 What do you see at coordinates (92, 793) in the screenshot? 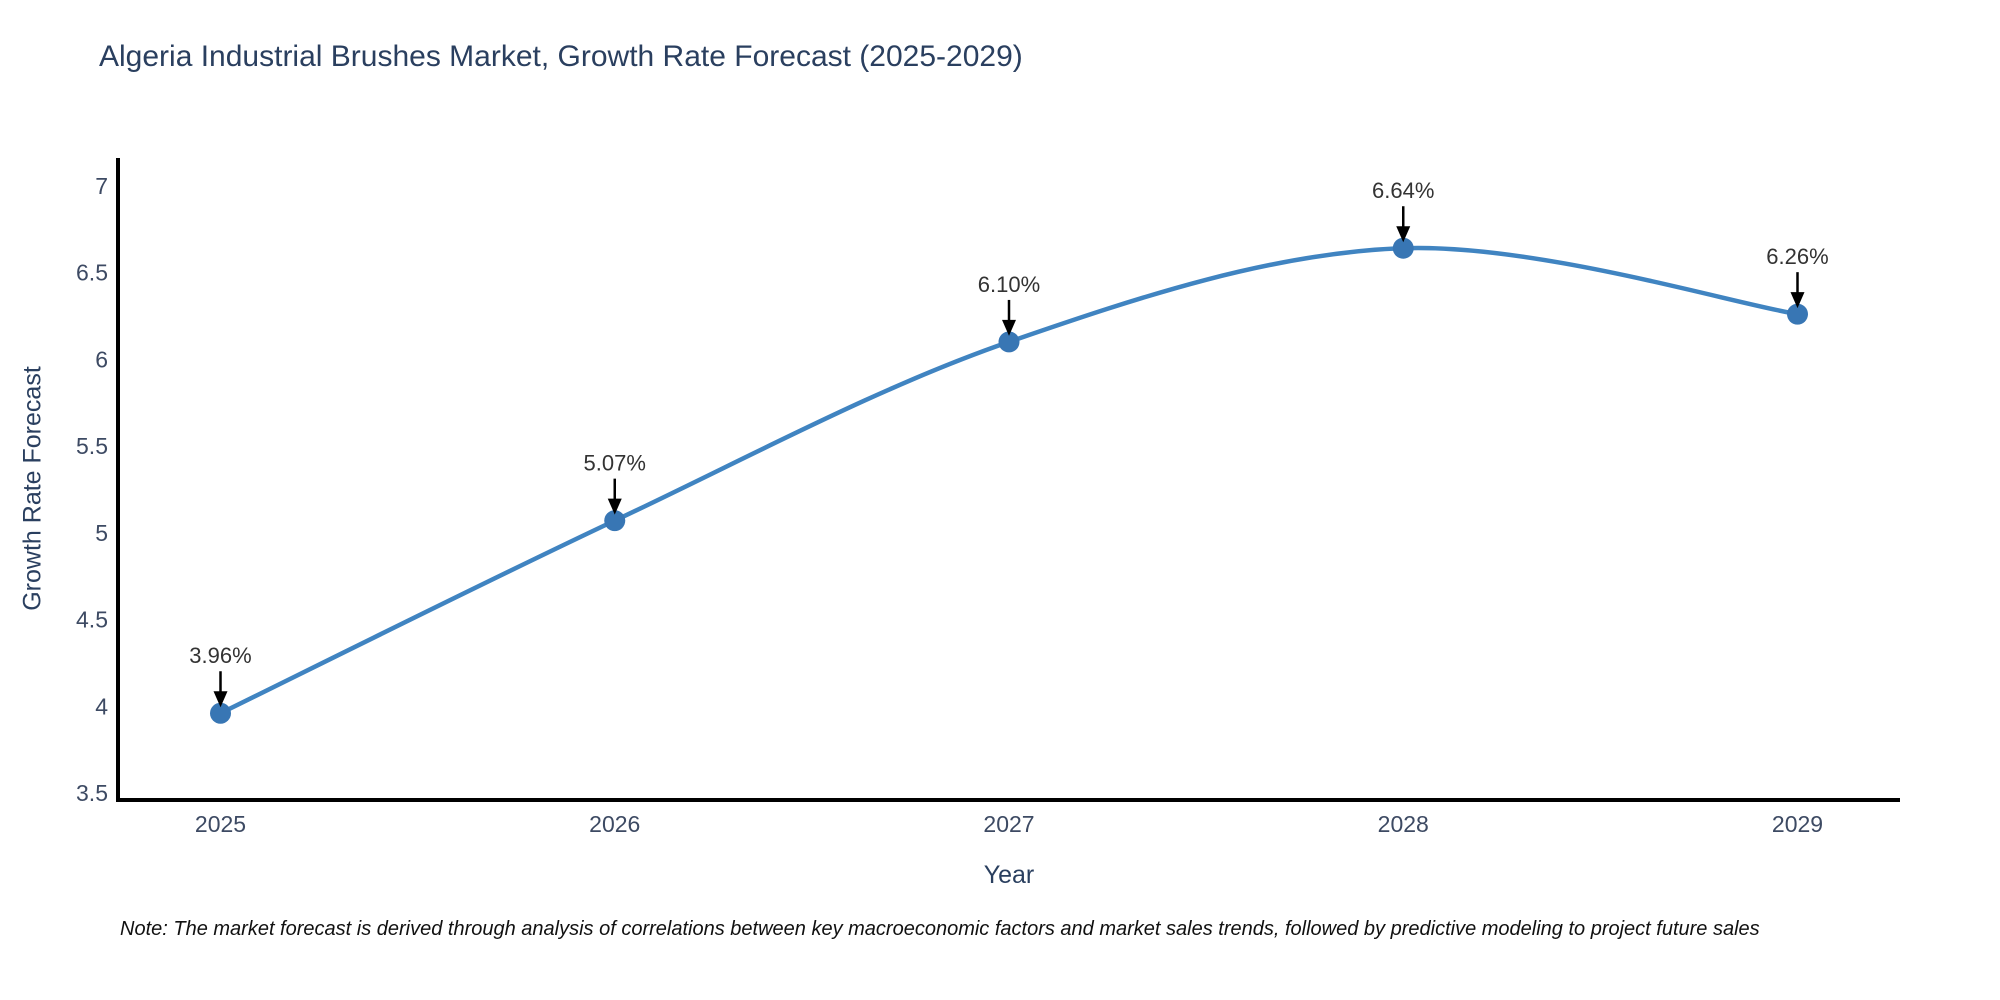
I see `y-tick-label: 3.5` at bounding box center [92, 793].